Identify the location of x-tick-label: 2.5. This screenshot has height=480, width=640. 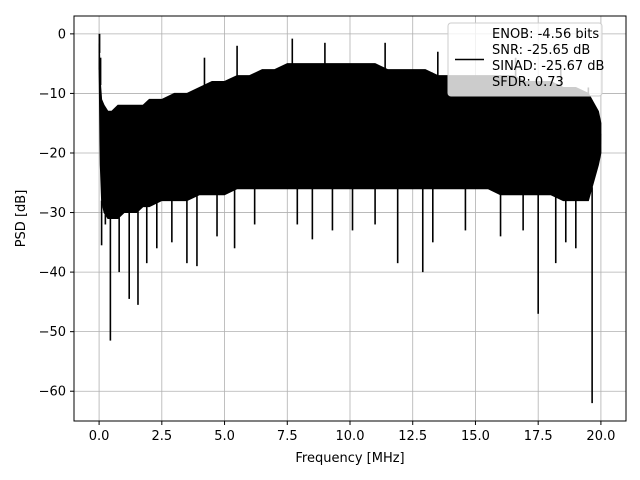
(161, 436).